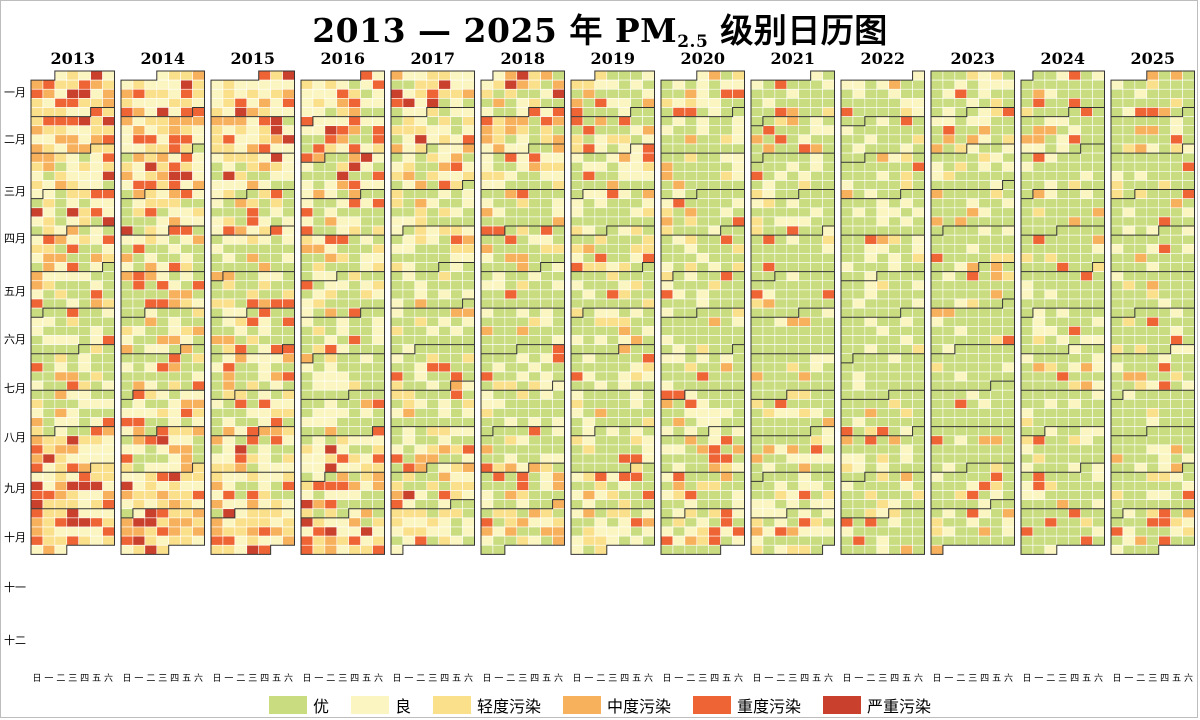  I want to click on title-tail: 级别日历图, so click(798, 30).